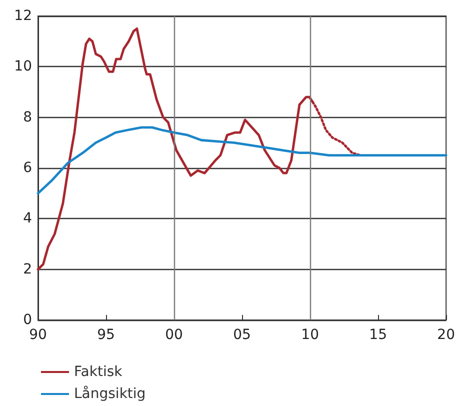 The image size is (458, 406). I want to click on x-tick-label: 05, so click(242, 335).